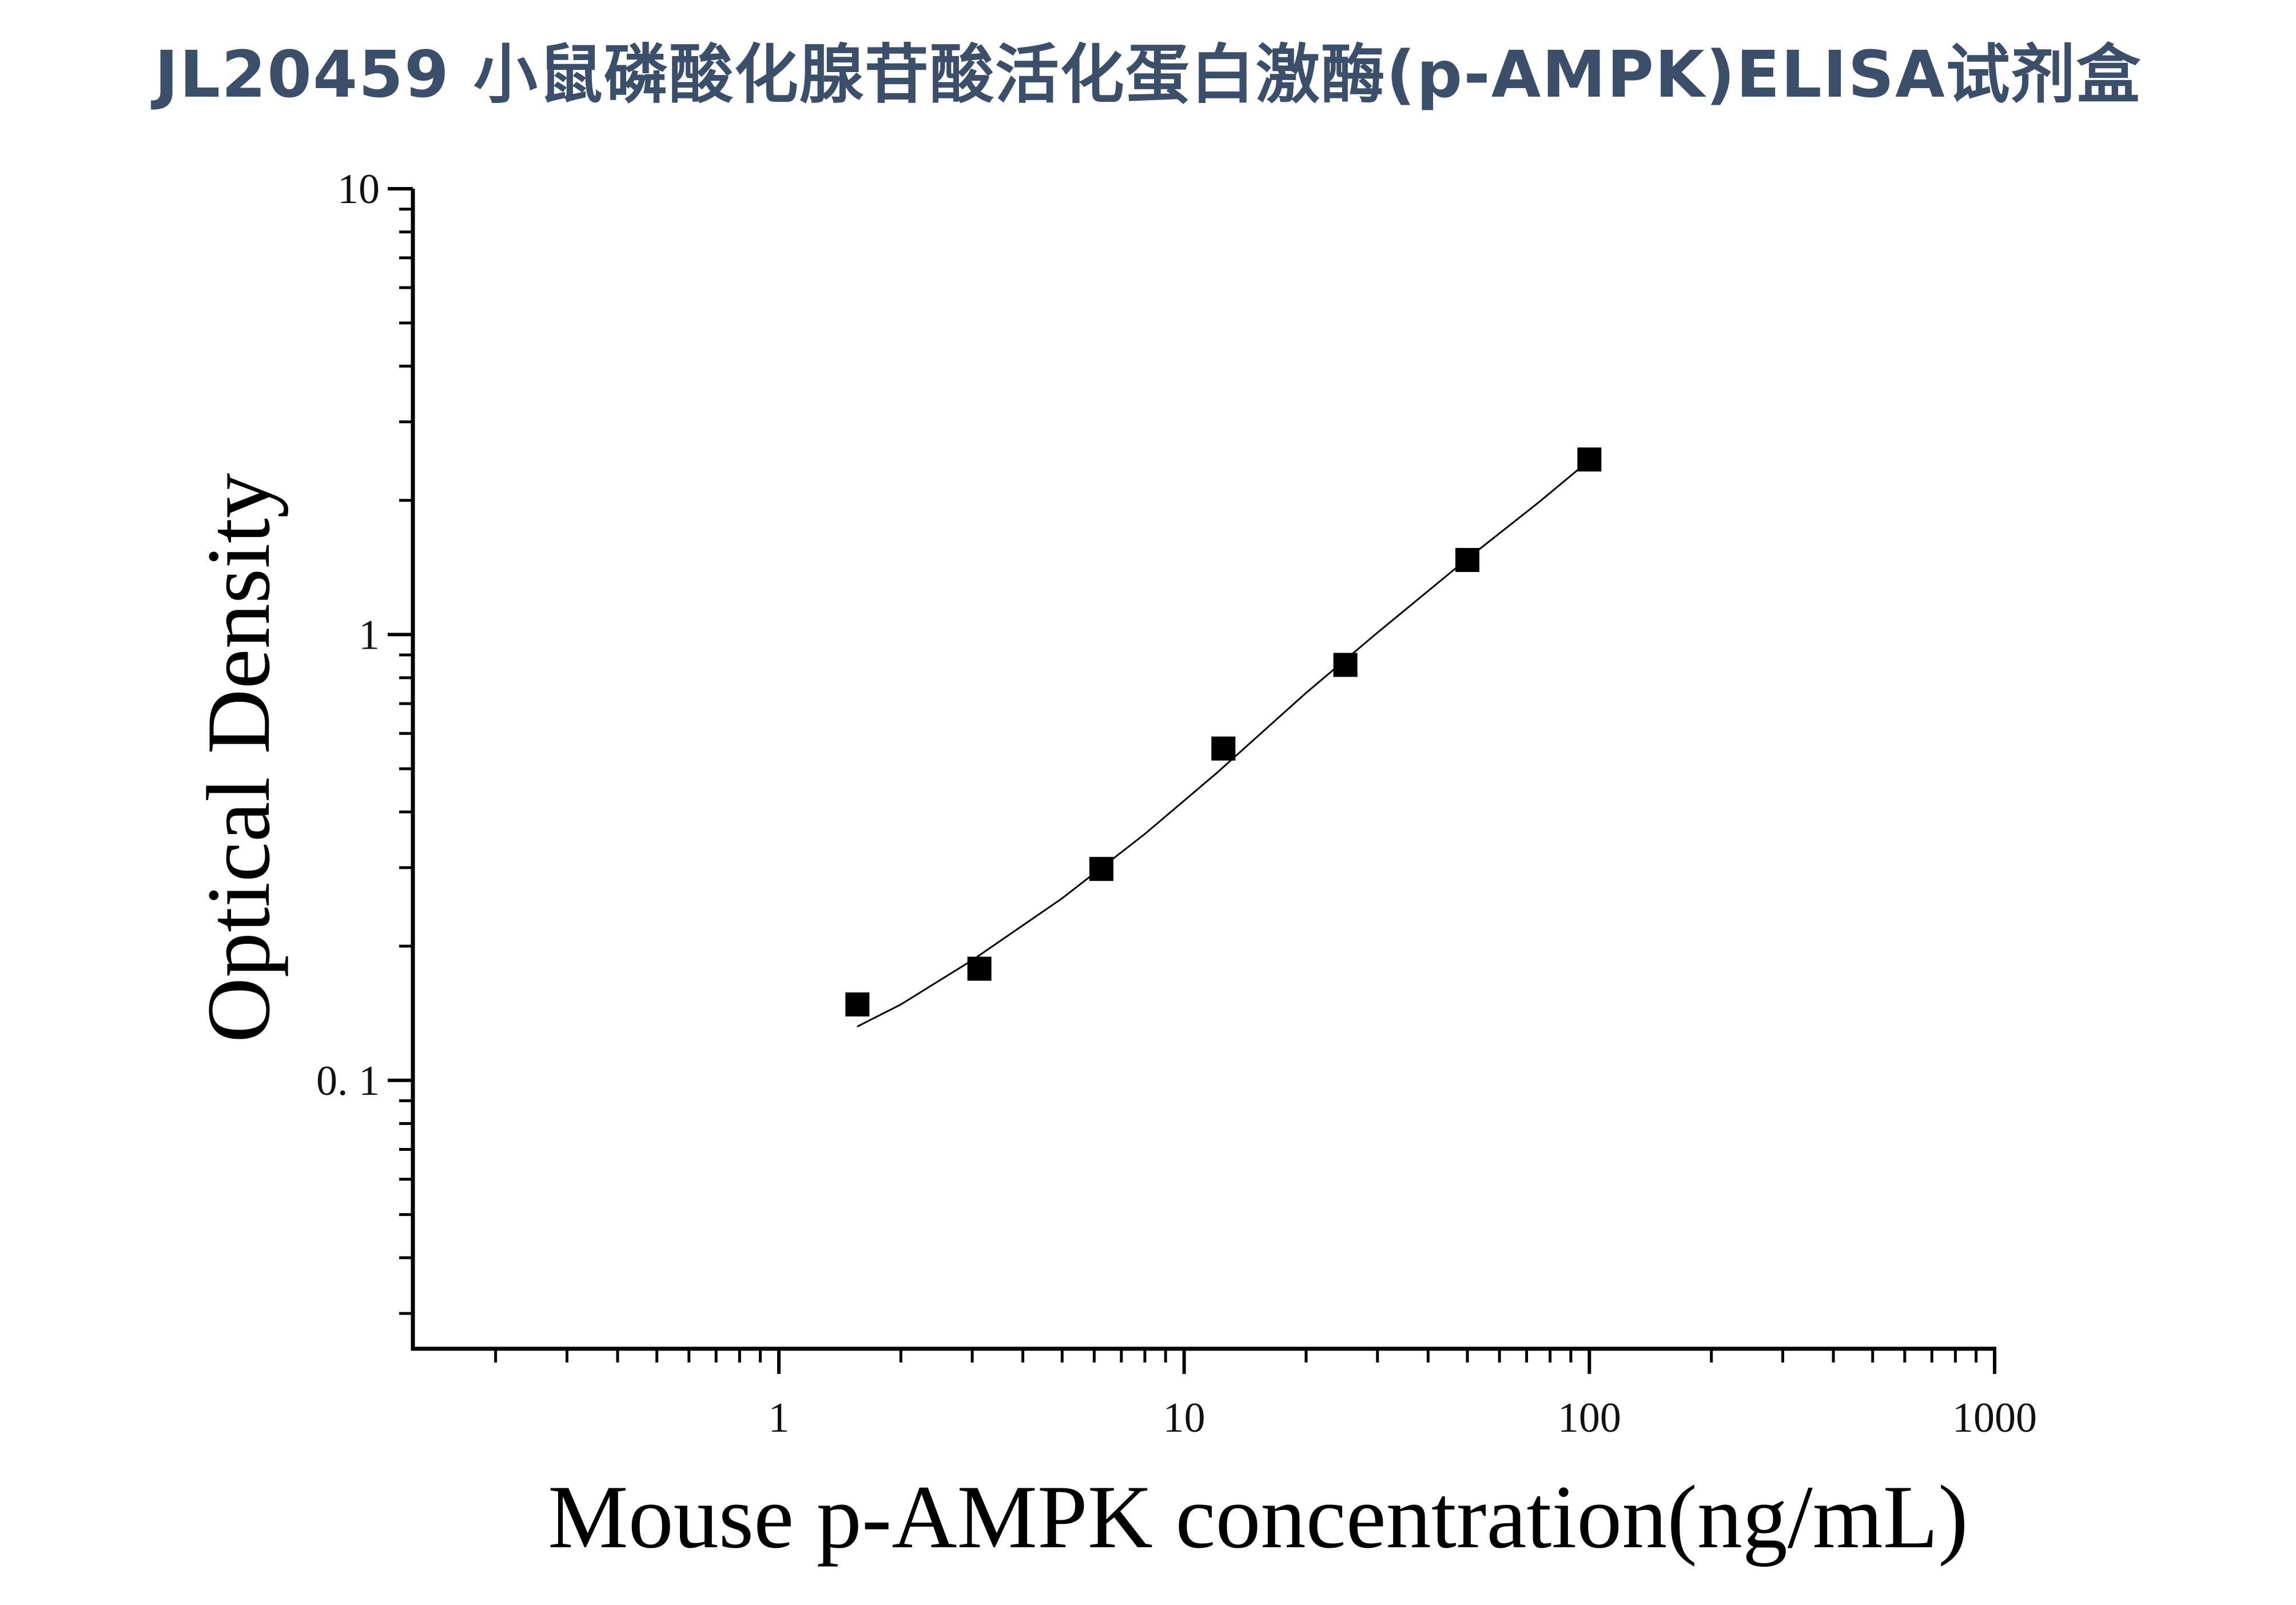  Describe the element at coordinates (406, 761) in the screenshot. I see `y-axis-minor-ticks` at that location.